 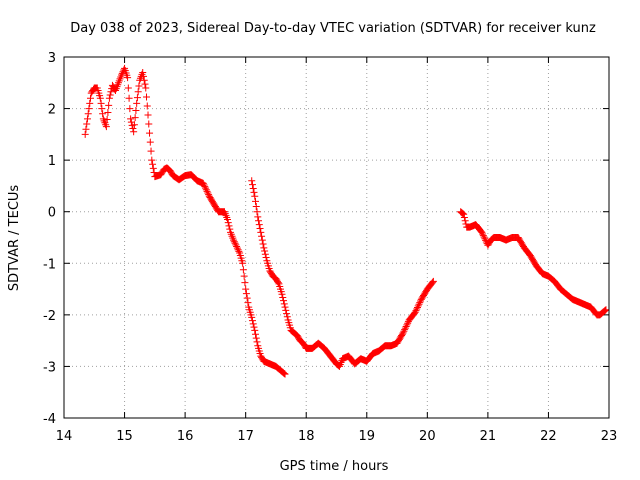 I want to click on y-tick-label: -1, so click(x=49, y=264).